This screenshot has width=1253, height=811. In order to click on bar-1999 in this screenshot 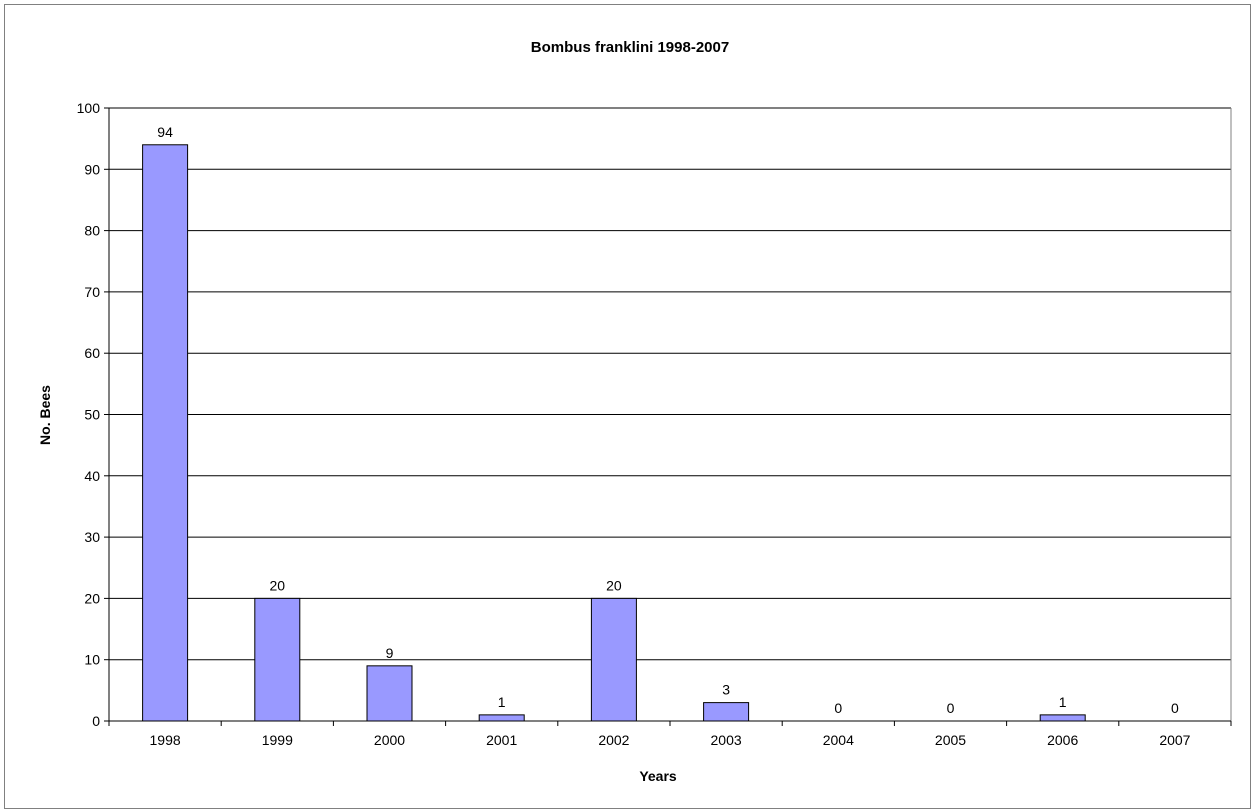, I will do `click(277, 659)`.